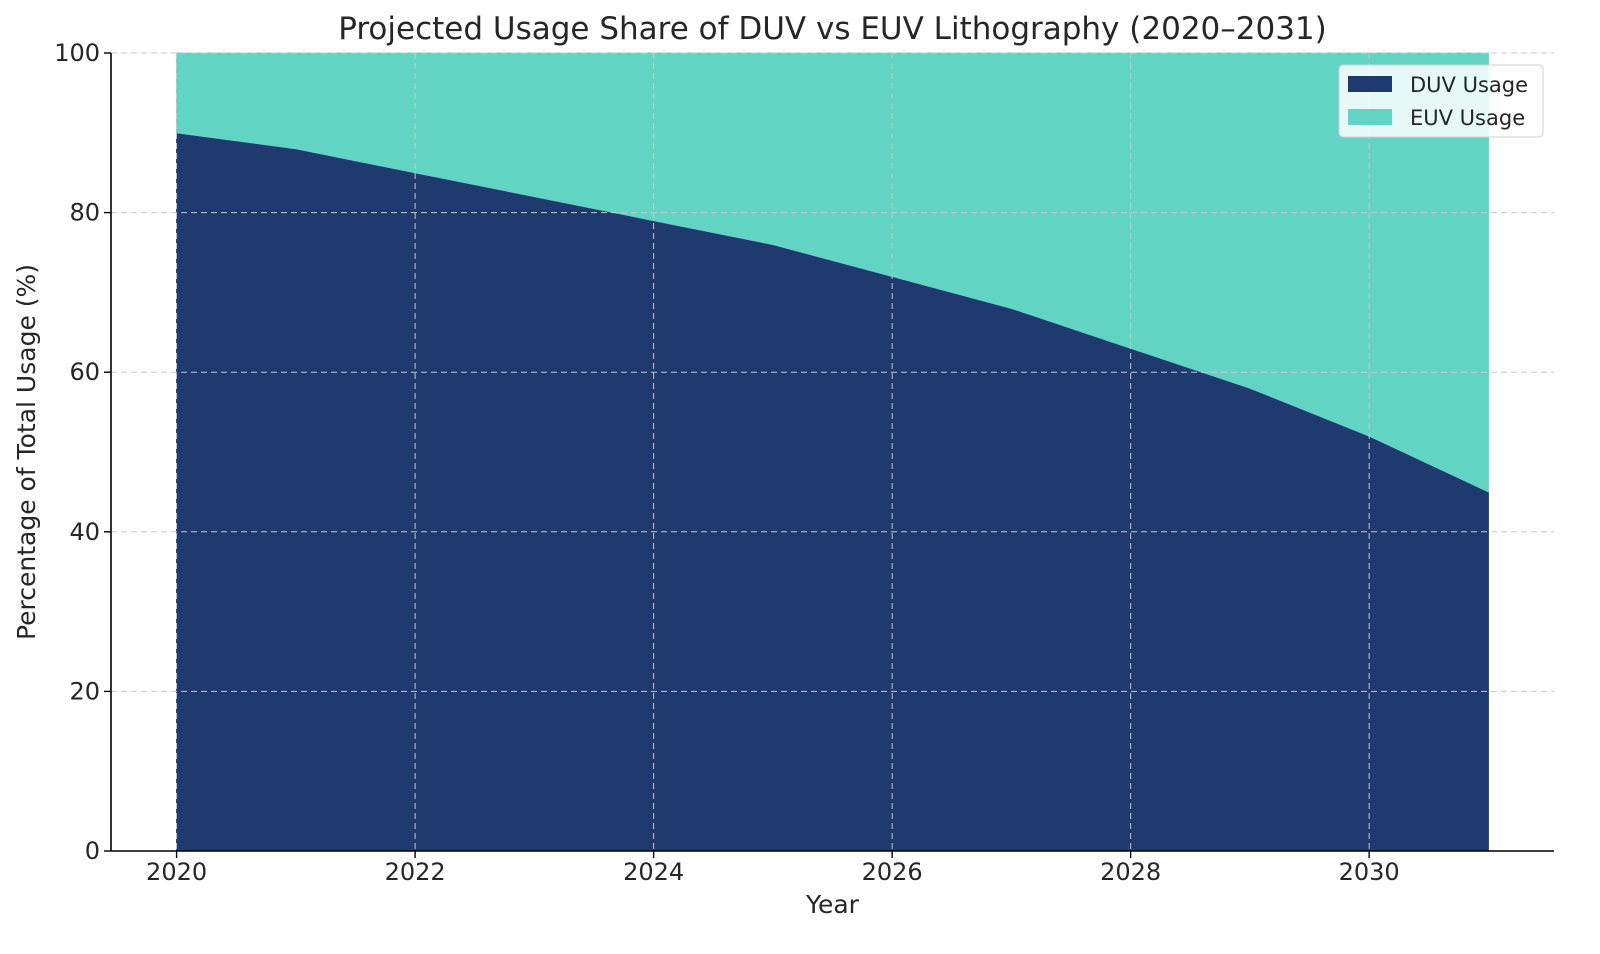  What do you see at coordinates (832, 904) in the screenshot?
I see `x-axis-label: Year` at bounding box center [832, 904].